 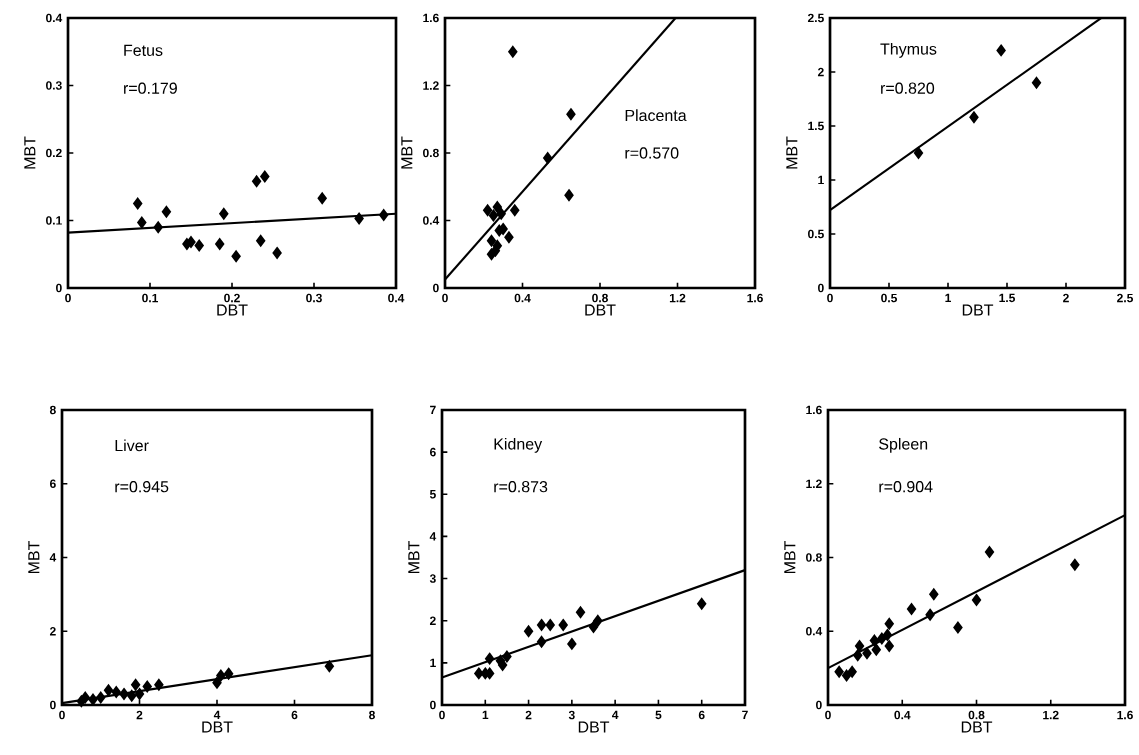 I want to click on x-tick-label: 2.5, so click(x=1125, y=298).